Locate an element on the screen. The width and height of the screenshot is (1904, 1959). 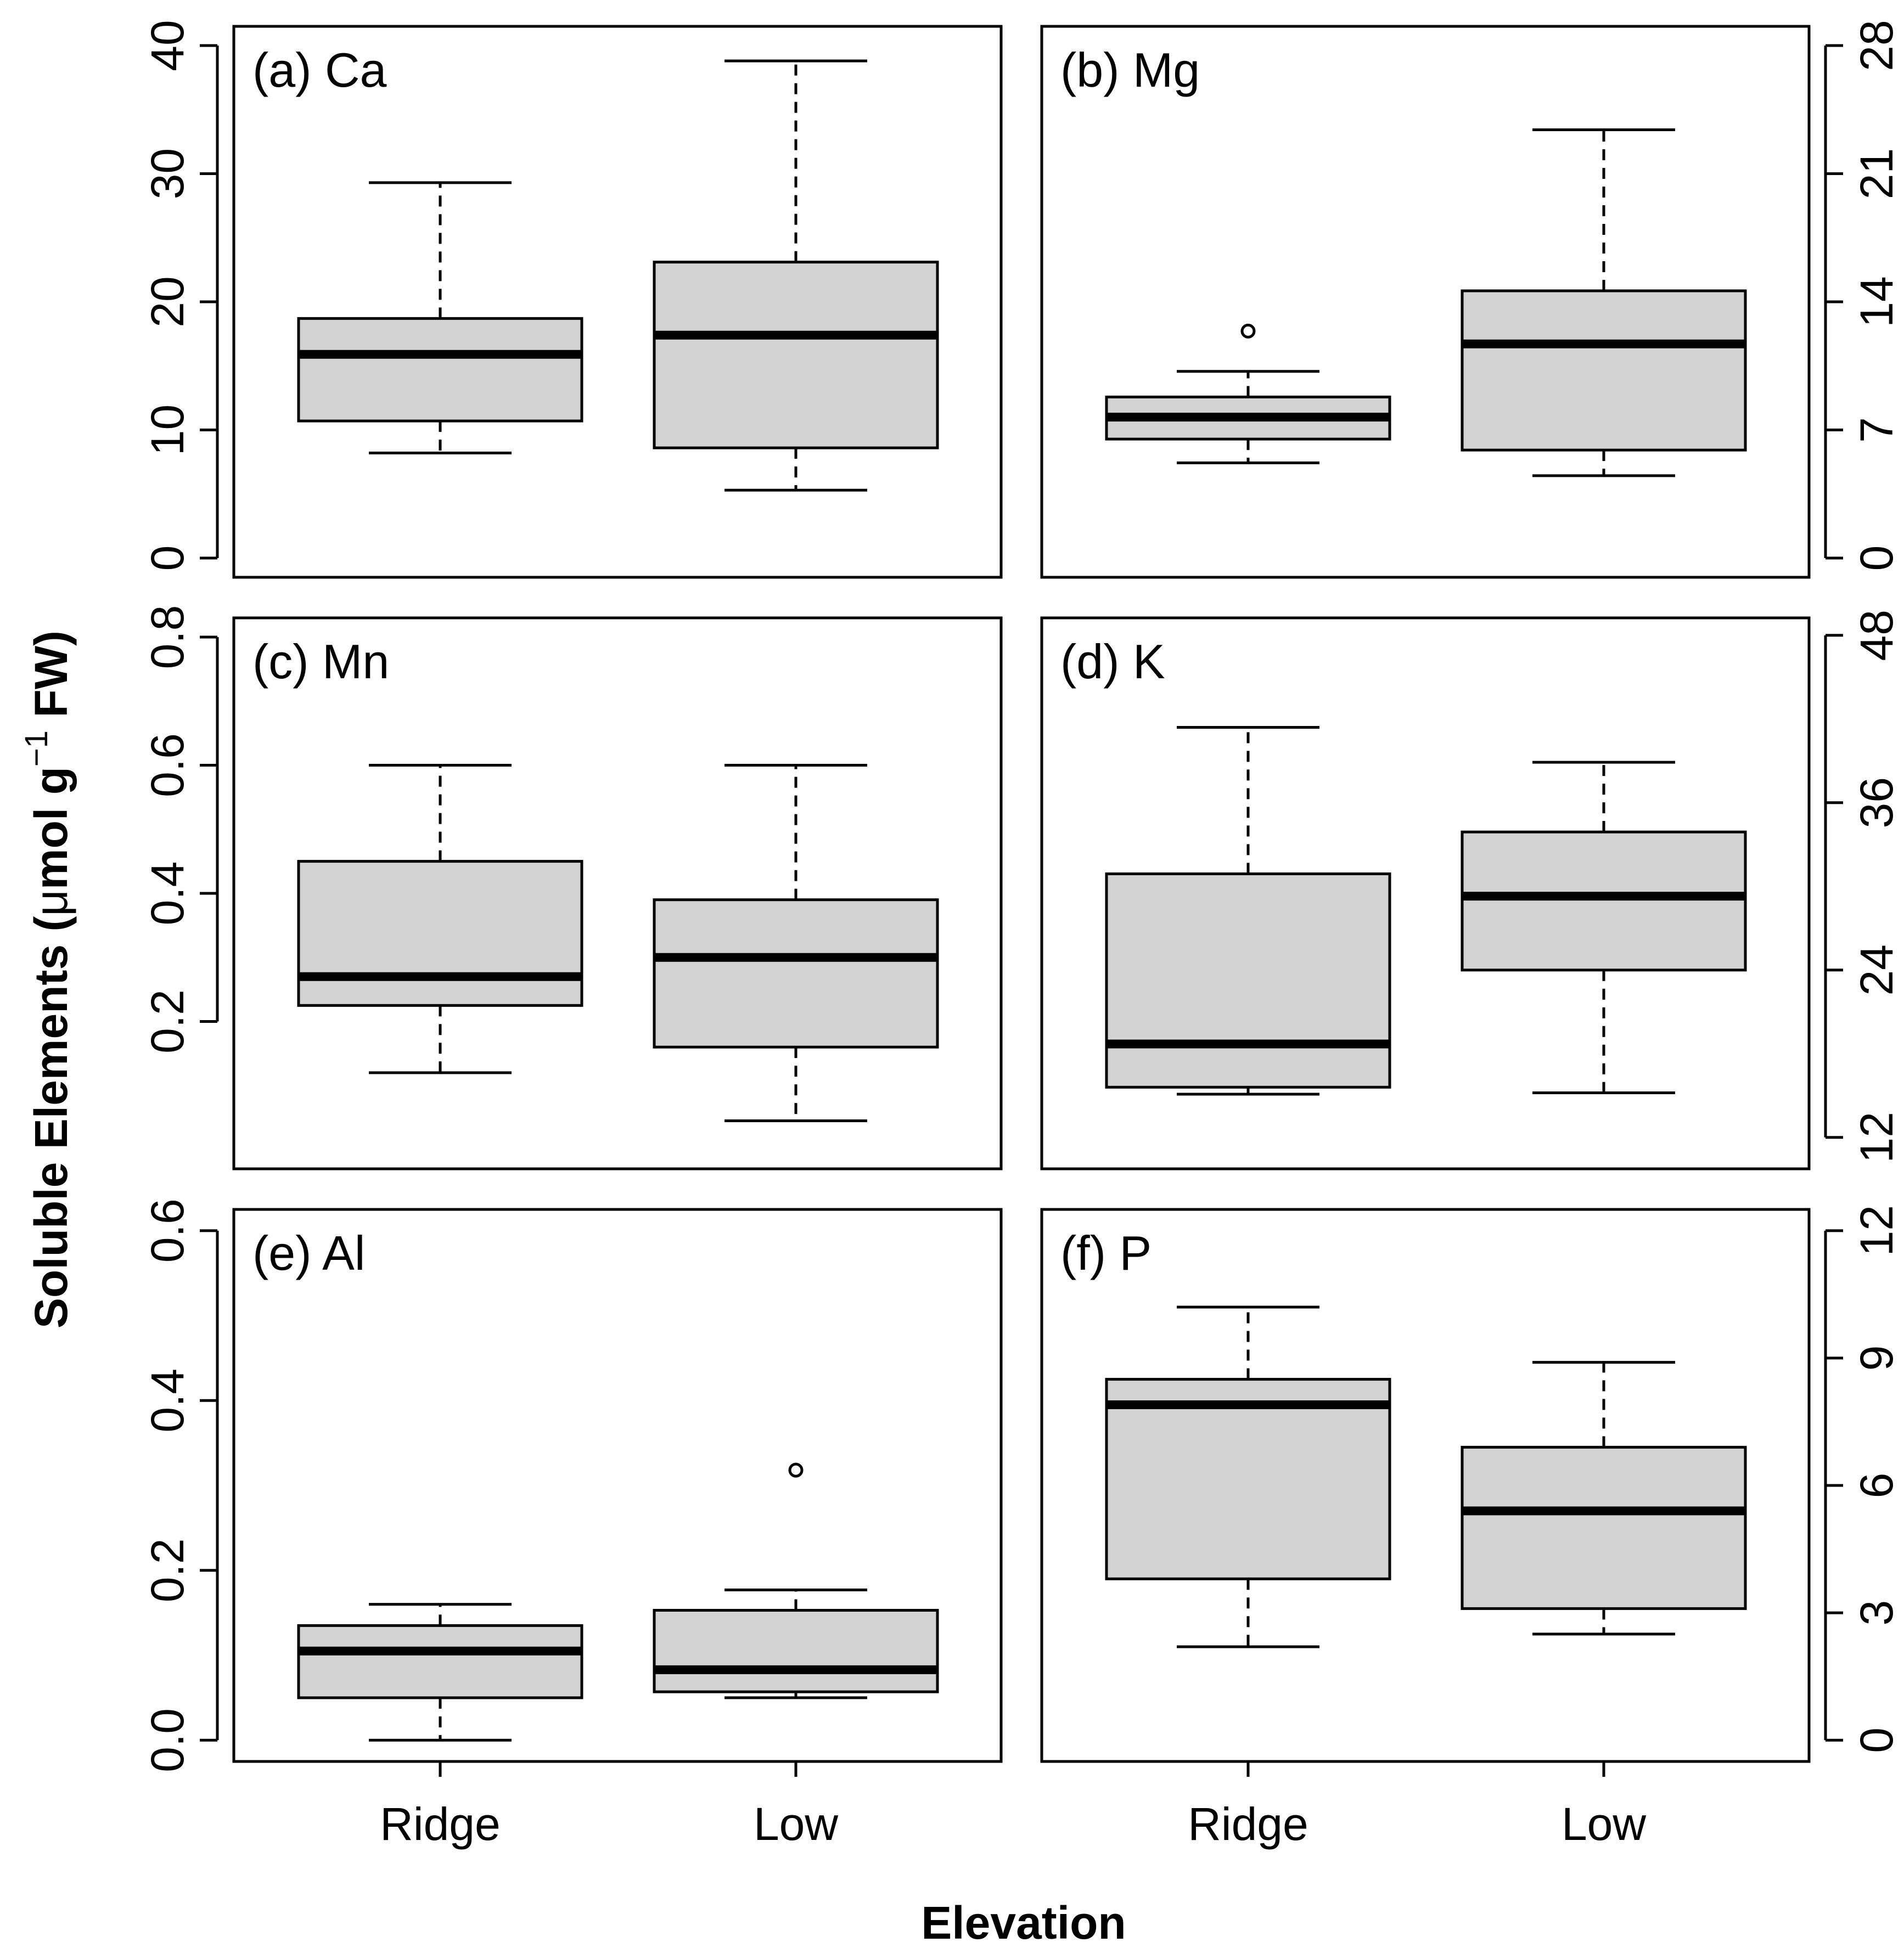
panel-label: (e) Al is located at coordinates (308, 1253).